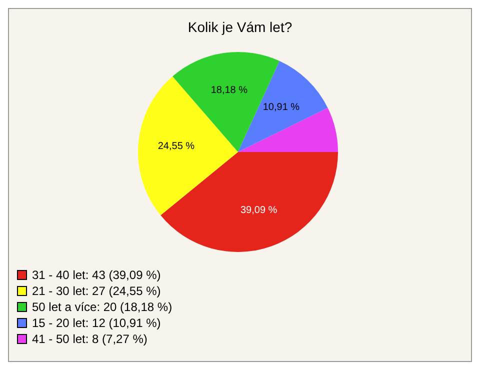 This screenshot has height=370, width=480. I want to click on legend-label: 31 - 40 let: 43 (39,09 %), so click(96, 275).